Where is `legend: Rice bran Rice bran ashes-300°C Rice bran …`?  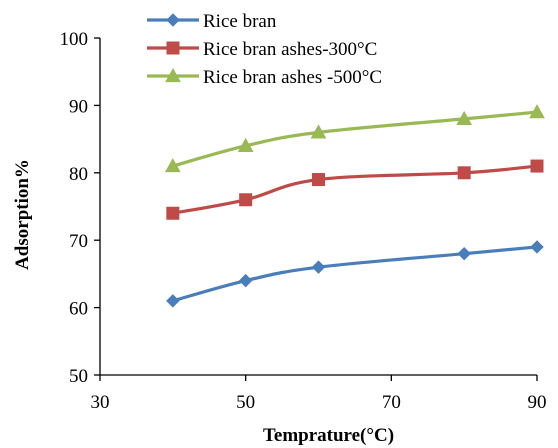
legend: Rice bran Rice bran ashes-300°C Rice bran … is located at coordinates (264, 49).